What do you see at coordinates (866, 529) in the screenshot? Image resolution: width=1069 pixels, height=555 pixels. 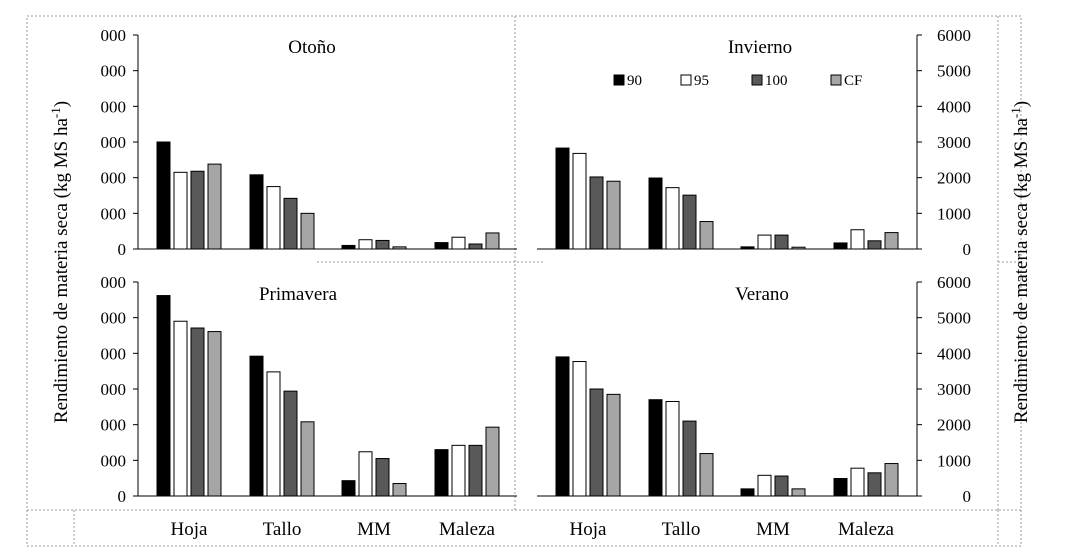 I see `x-category-label: Maleza` at bounding box center [866, 529].